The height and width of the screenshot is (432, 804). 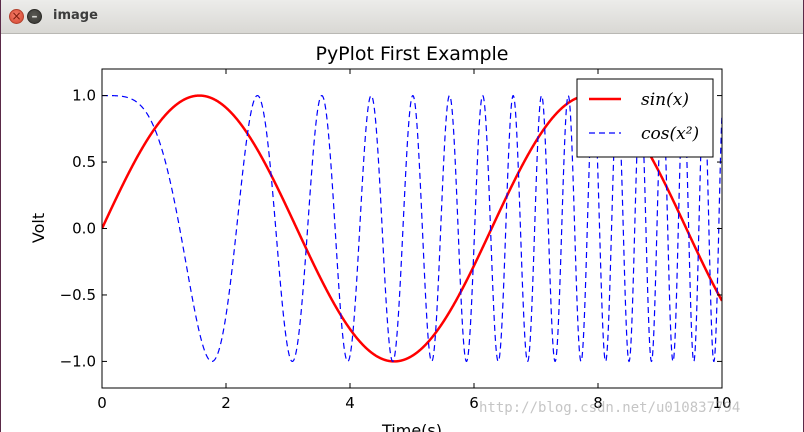 I want to click on y-tick-label: 0.0, so click(x=84, y=229).